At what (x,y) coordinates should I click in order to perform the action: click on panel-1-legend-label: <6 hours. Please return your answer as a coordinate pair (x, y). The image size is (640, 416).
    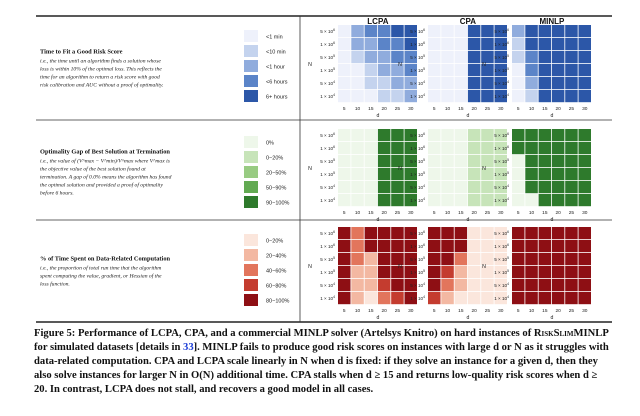
    Looking at the image, I should click on (277, 83).